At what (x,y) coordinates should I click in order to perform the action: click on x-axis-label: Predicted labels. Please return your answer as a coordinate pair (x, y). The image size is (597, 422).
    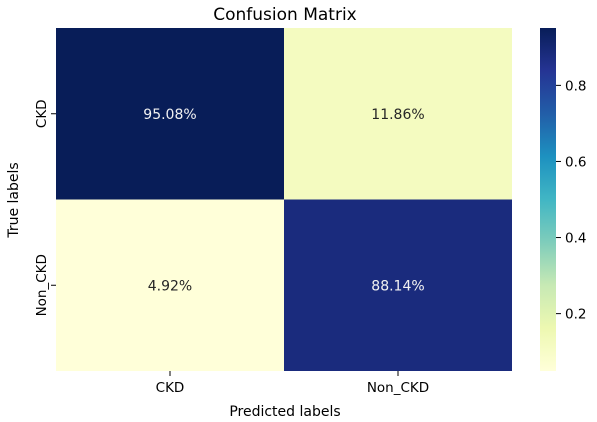
    Looking at the image, I should click on (284, 412).